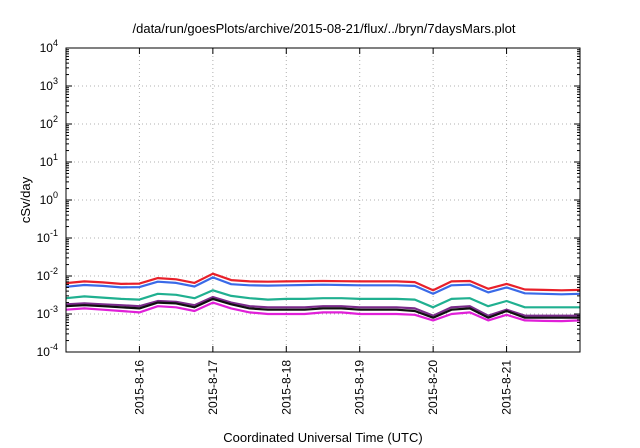 The width and height of the screenshot is (640, 448). Describe the element at coordinates (47, 350) in the screenshot. I see `y-tick-label: 10⁻⁴` at that location.